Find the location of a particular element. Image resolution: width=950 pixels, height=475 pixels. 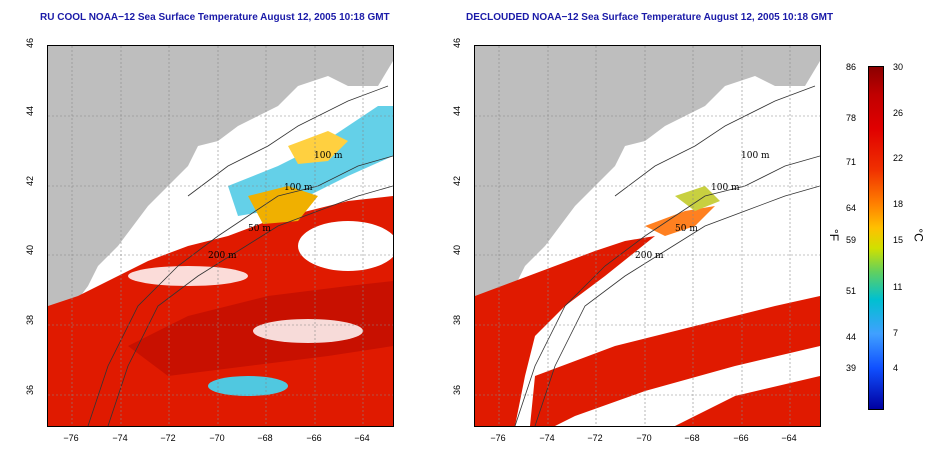

fahrenheit-tick: 64 is located at coordinates (851, 208).